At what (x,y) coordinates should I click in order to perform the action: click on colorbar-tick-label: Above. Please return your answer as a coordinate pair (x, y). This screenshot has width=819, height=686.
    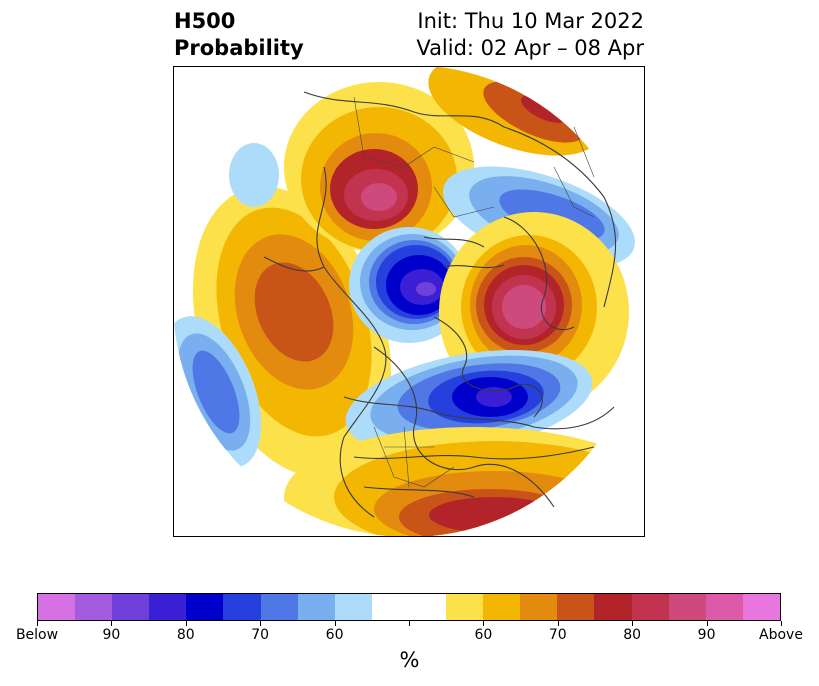
    Looking at the image, I should click on (781, 635).